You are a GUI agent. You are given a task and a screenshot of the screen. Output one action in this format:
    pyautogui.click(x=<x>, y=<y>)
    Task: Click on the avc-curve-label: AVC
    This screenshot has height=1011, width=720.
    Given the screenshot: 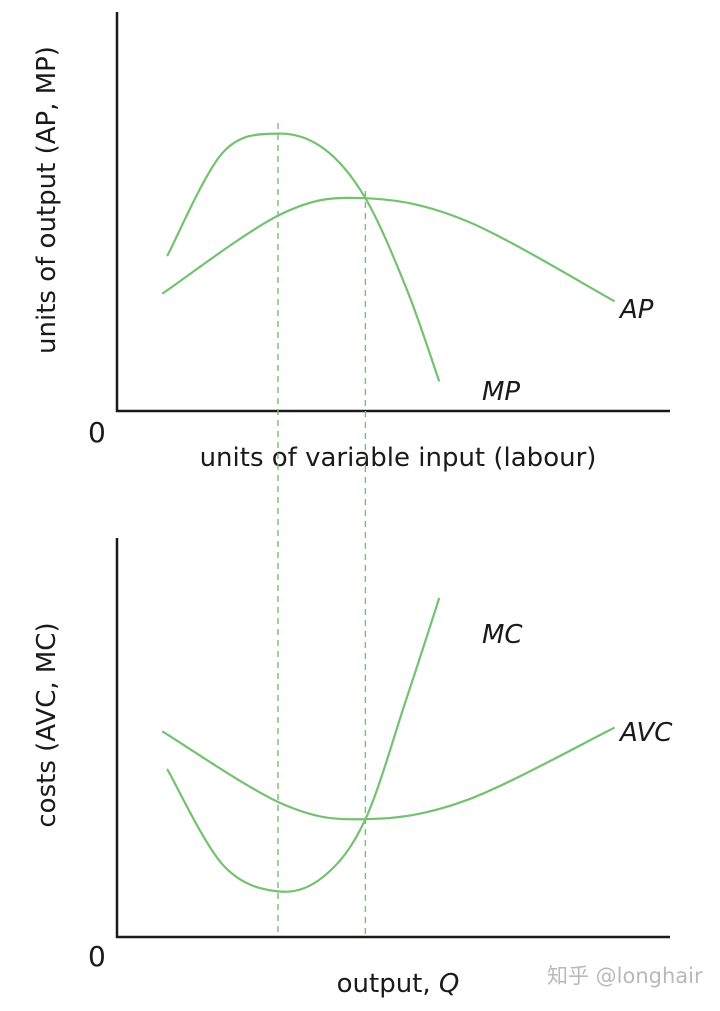 What is the action you would take?
    pyautogui.click(x=645, y=733)
    